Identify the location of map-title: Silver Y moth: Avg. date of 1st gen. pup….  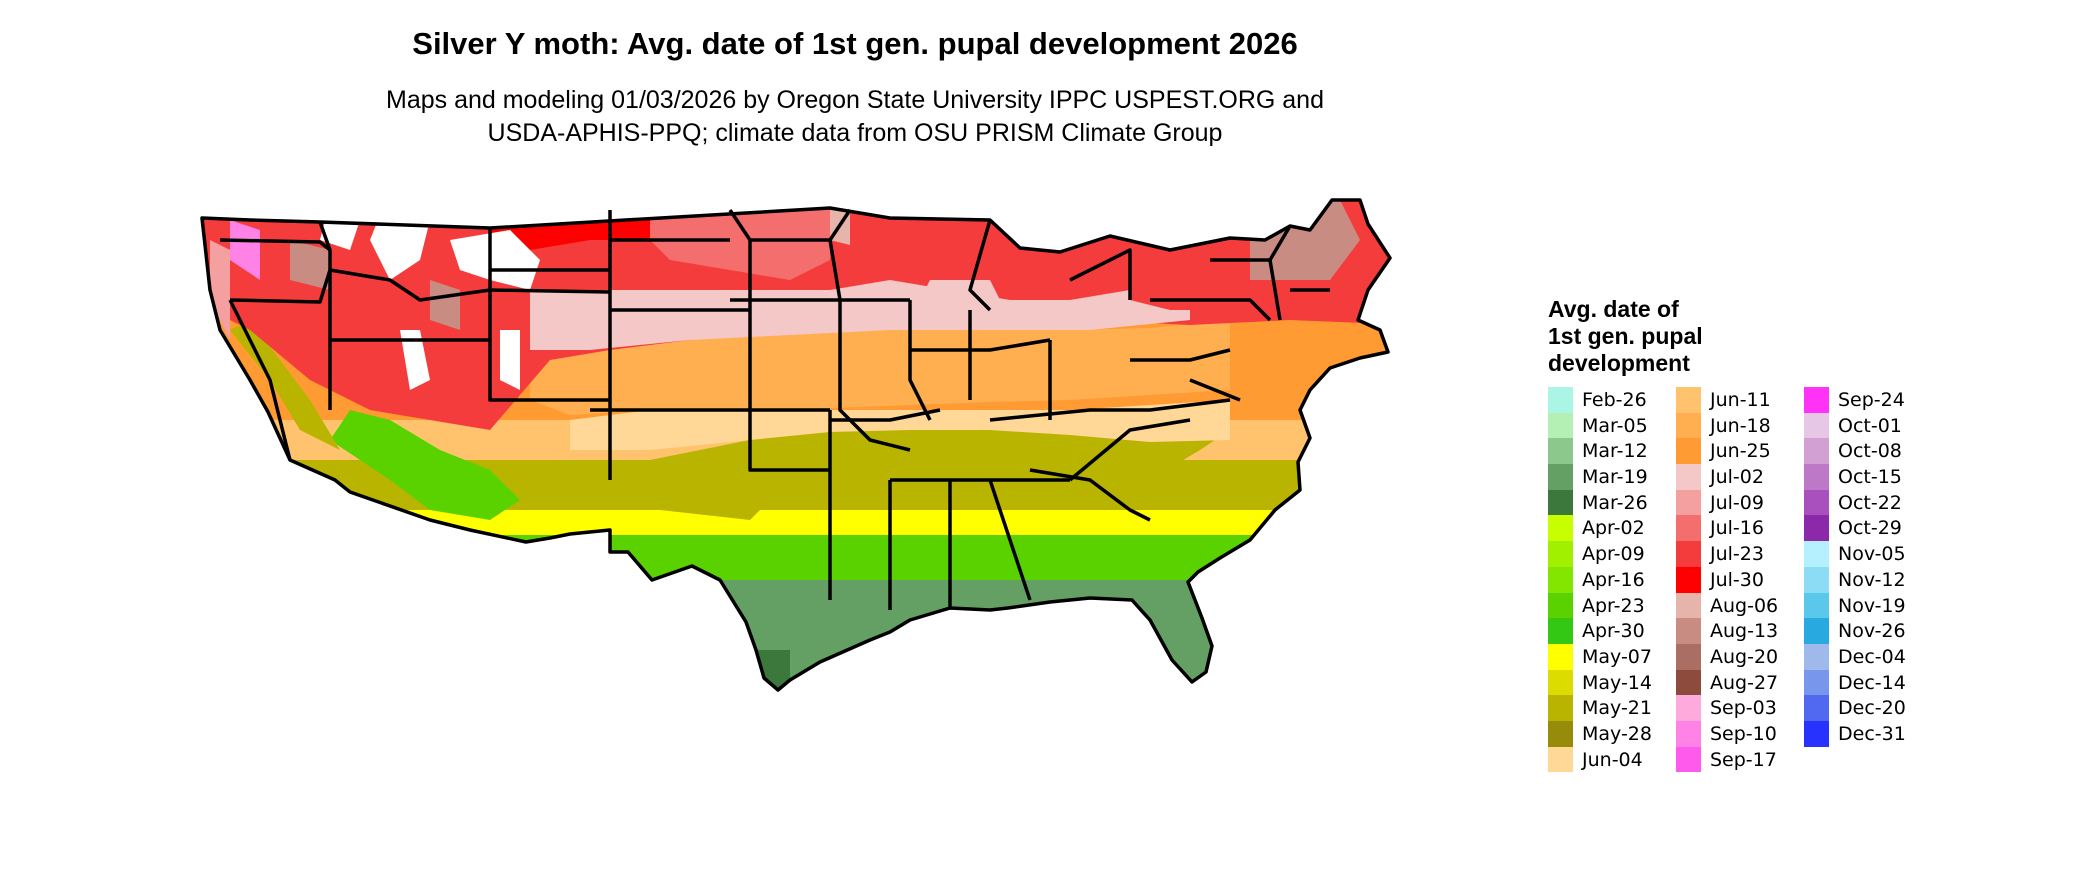
(855, 43).